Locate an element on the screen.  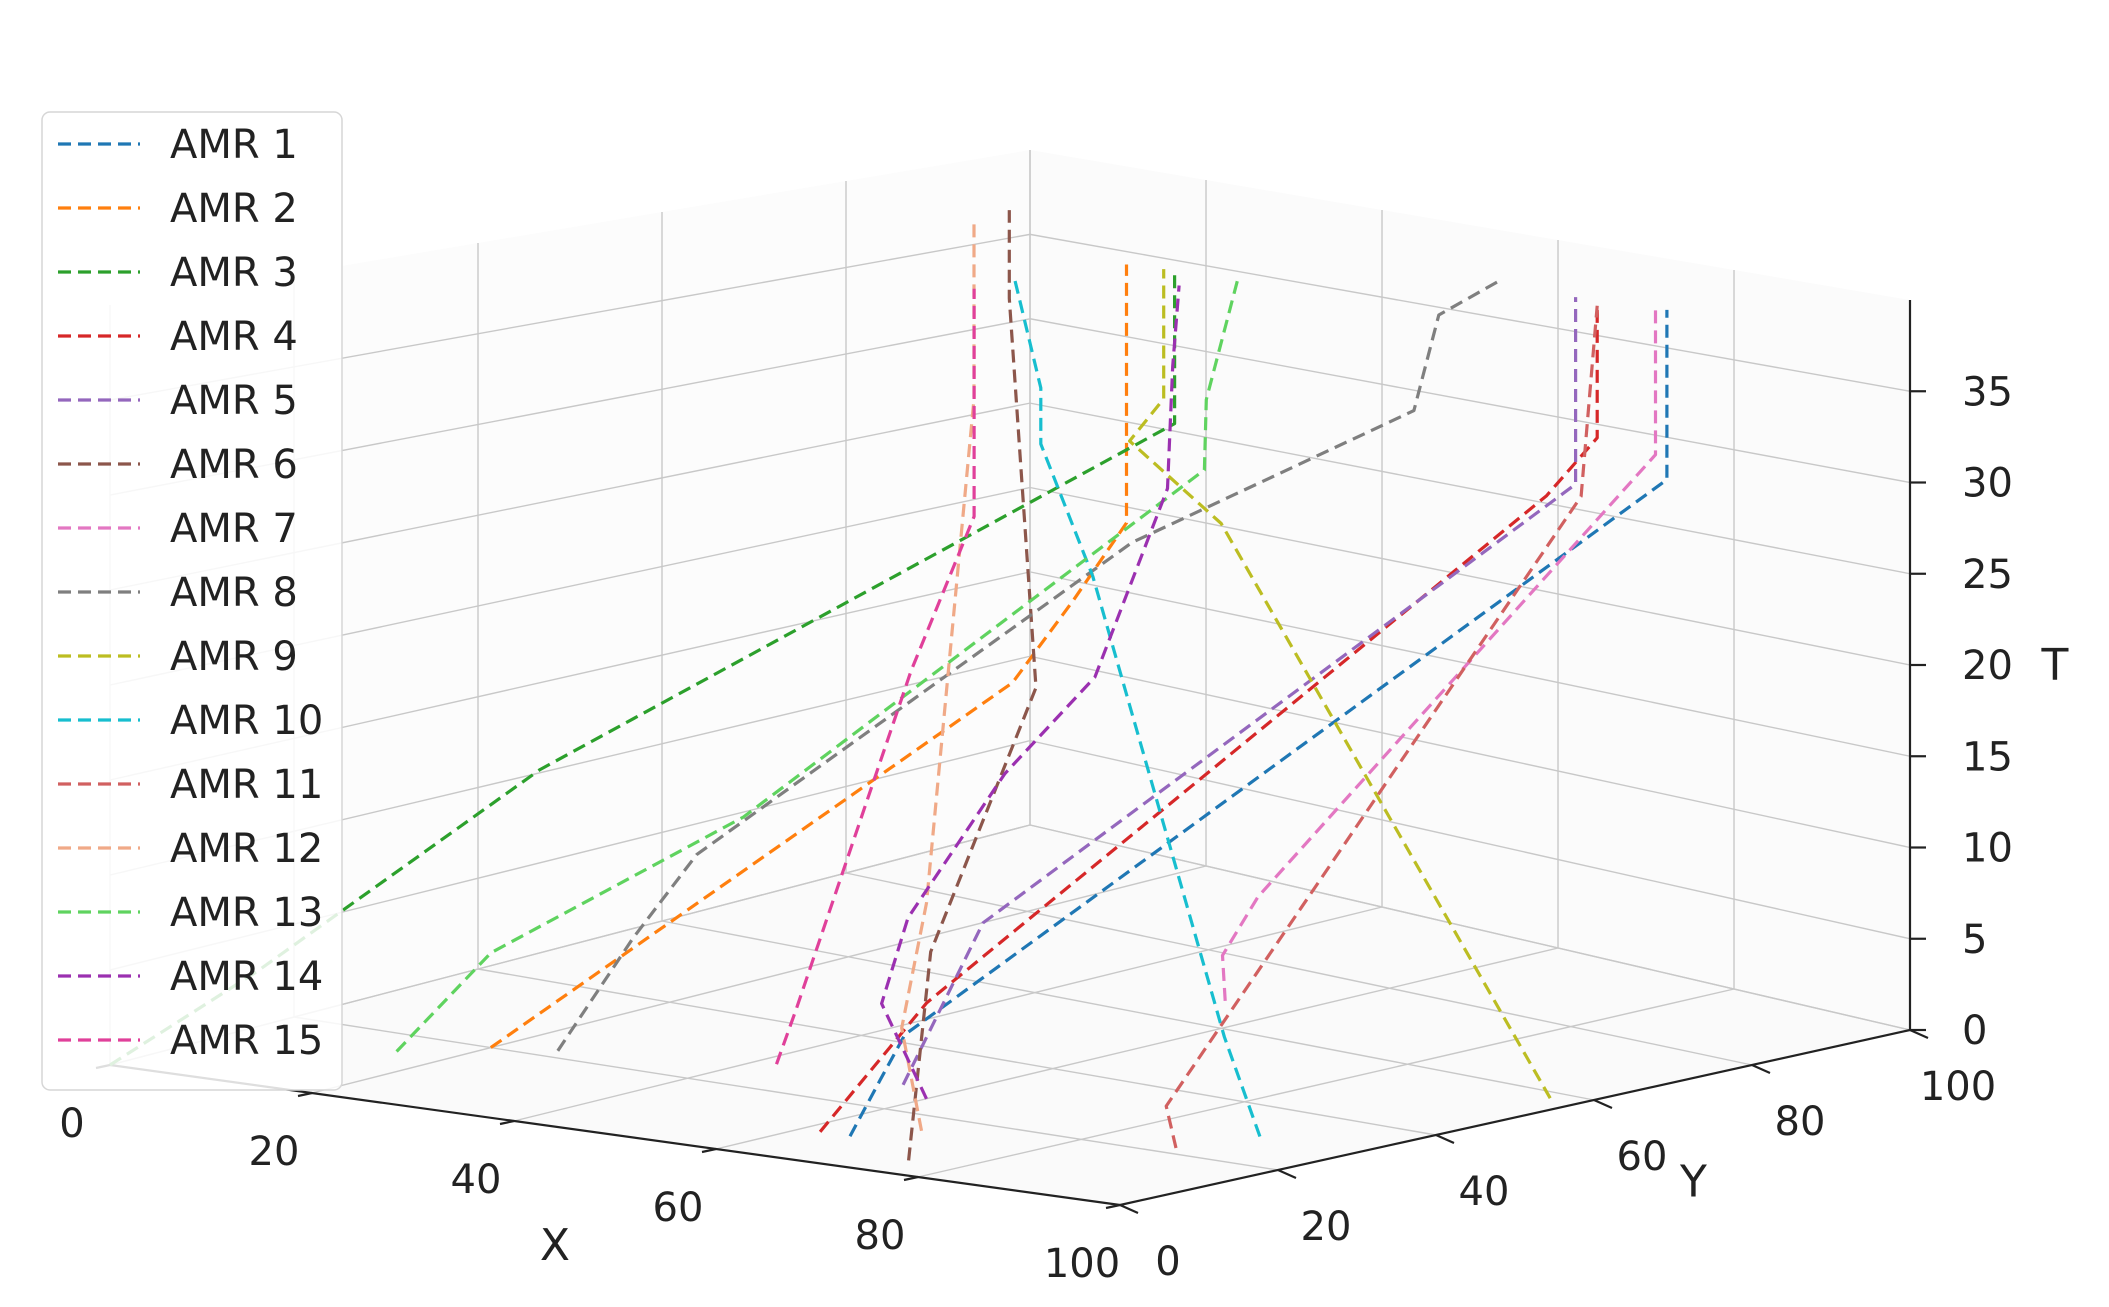
t-tick-label: 30 is located at coordinates (1987, 484).